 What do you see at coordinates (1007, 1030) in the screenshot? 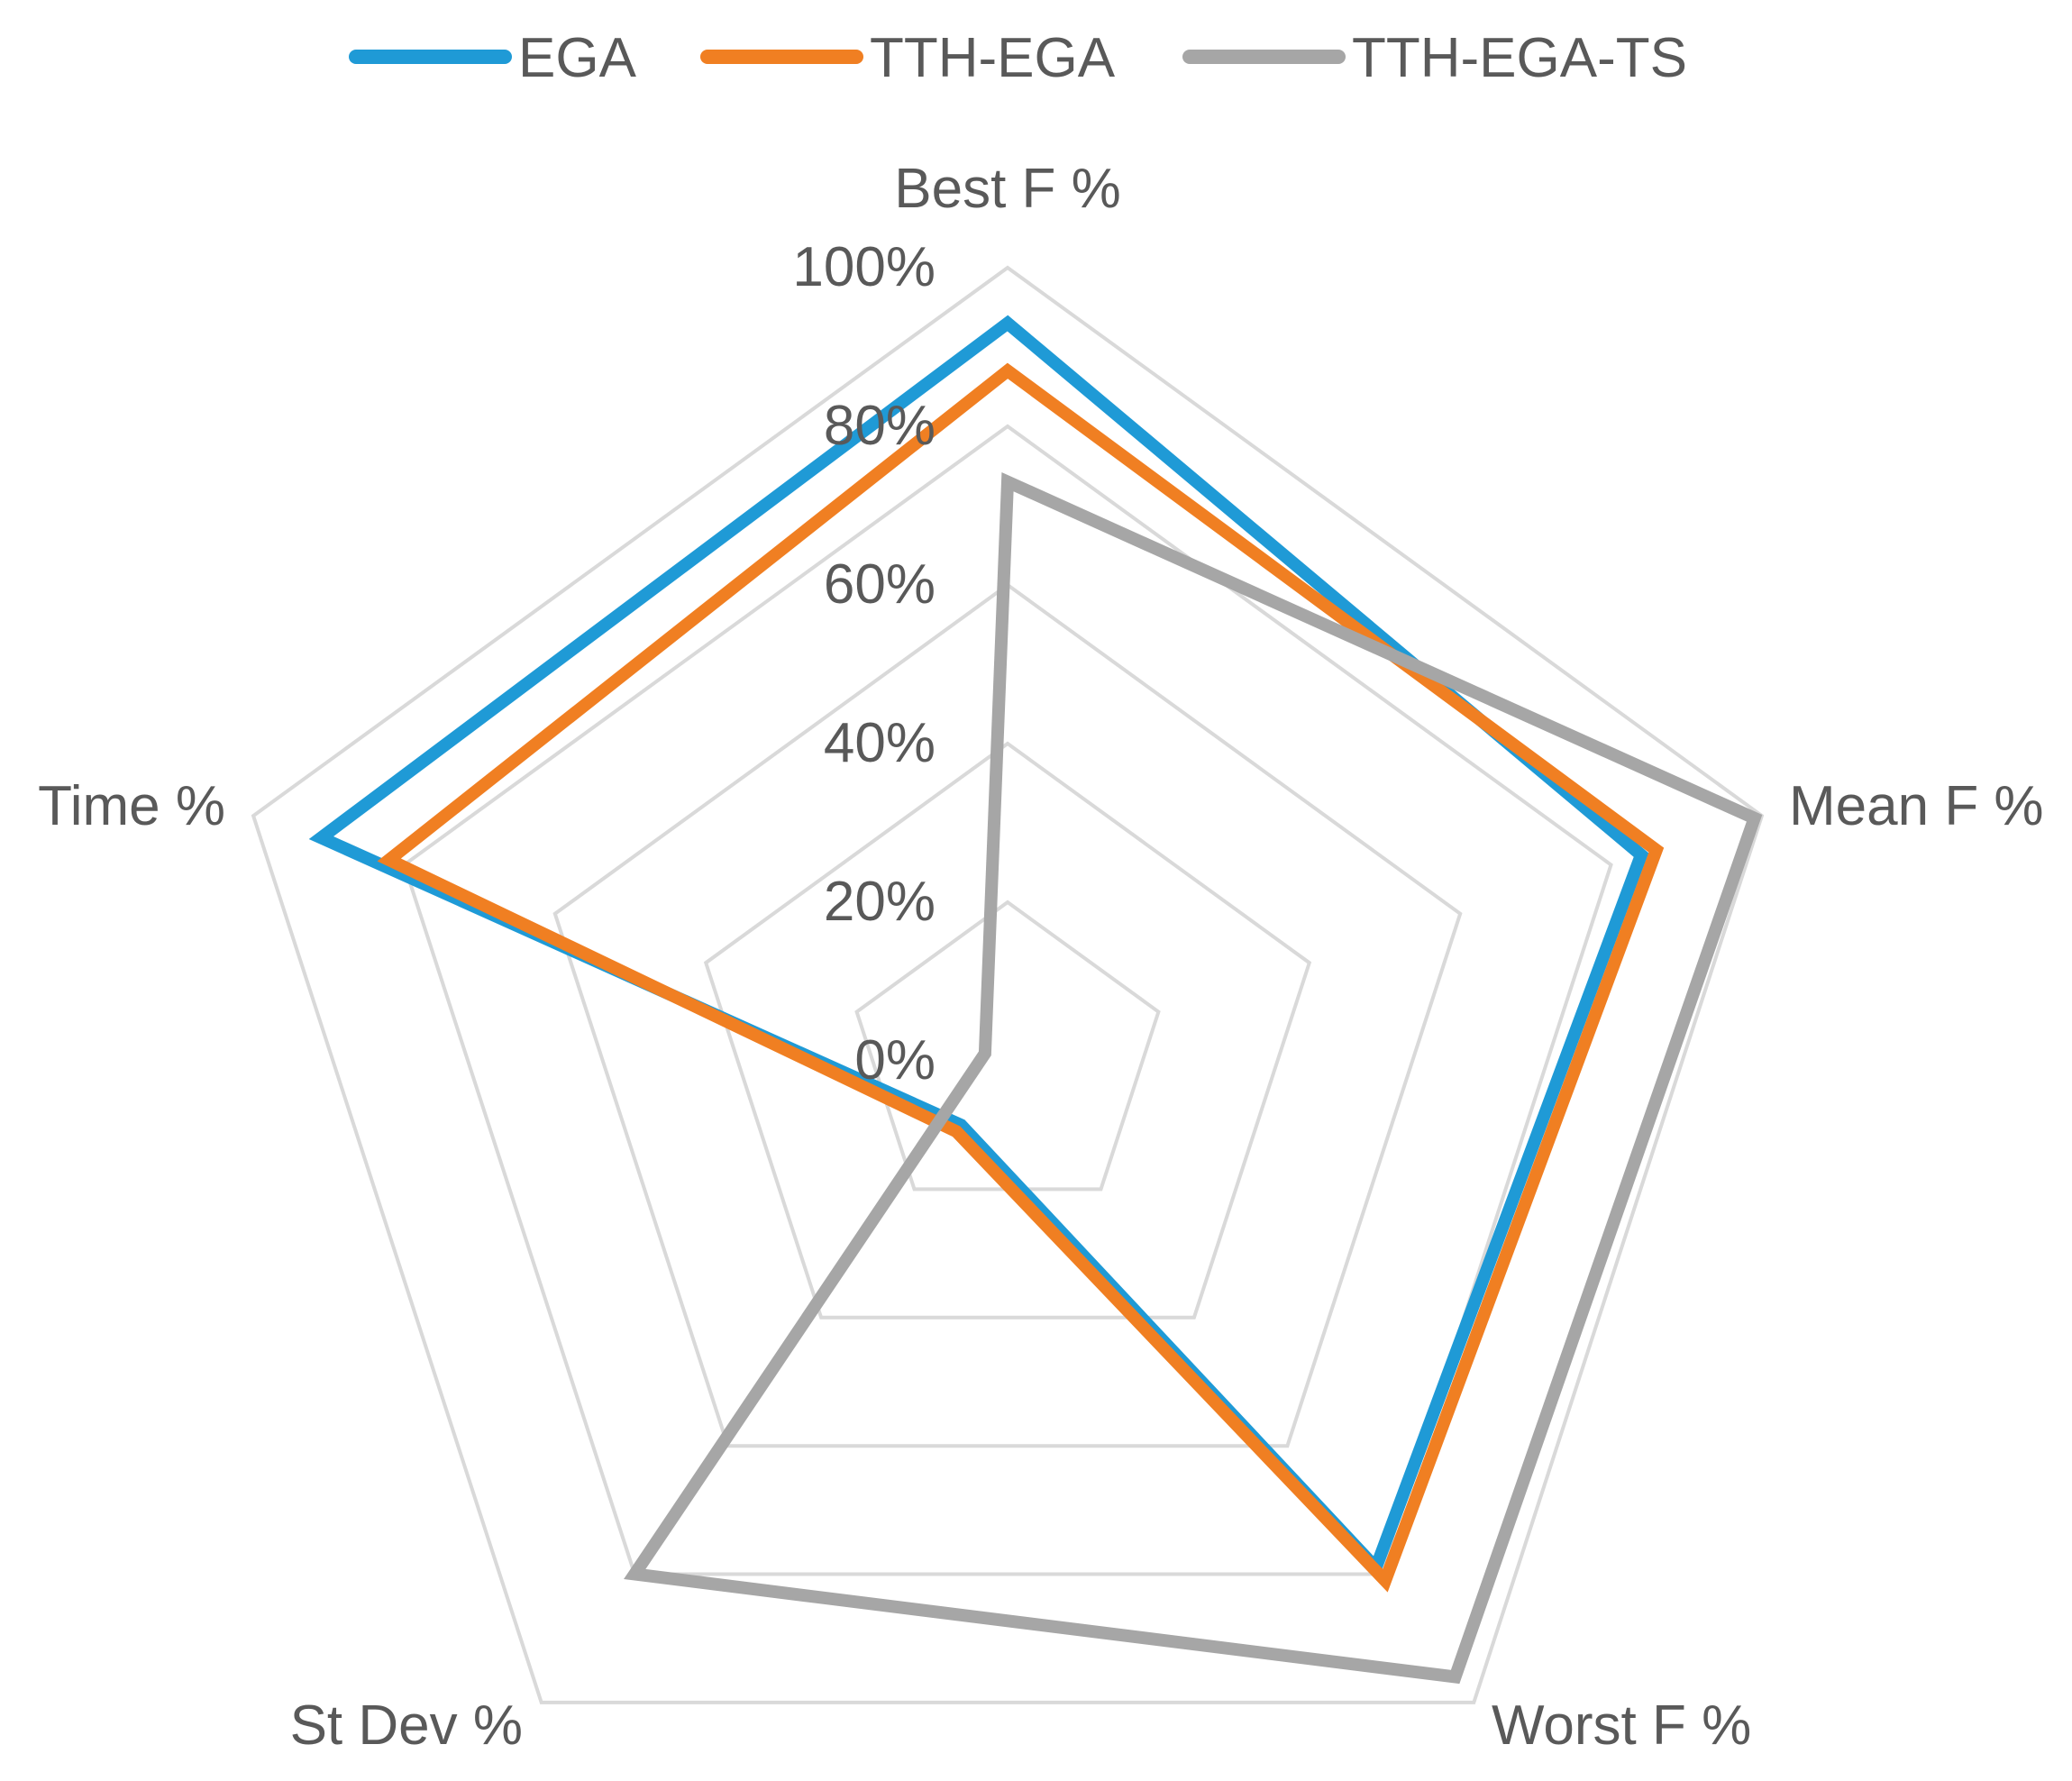
I see `grid-ring-40-pct` at bounding box center [1007, 1030].